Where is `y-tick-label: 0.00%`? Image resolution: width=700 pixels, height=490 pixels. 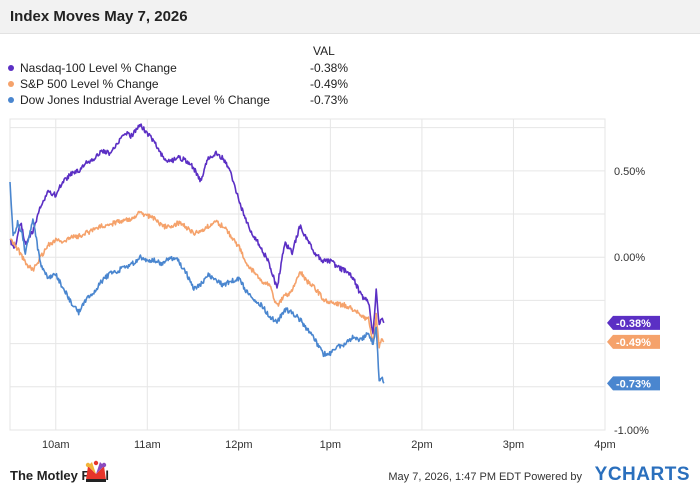
y-tick-label: 0.00% is located at coordinates (629, 258).